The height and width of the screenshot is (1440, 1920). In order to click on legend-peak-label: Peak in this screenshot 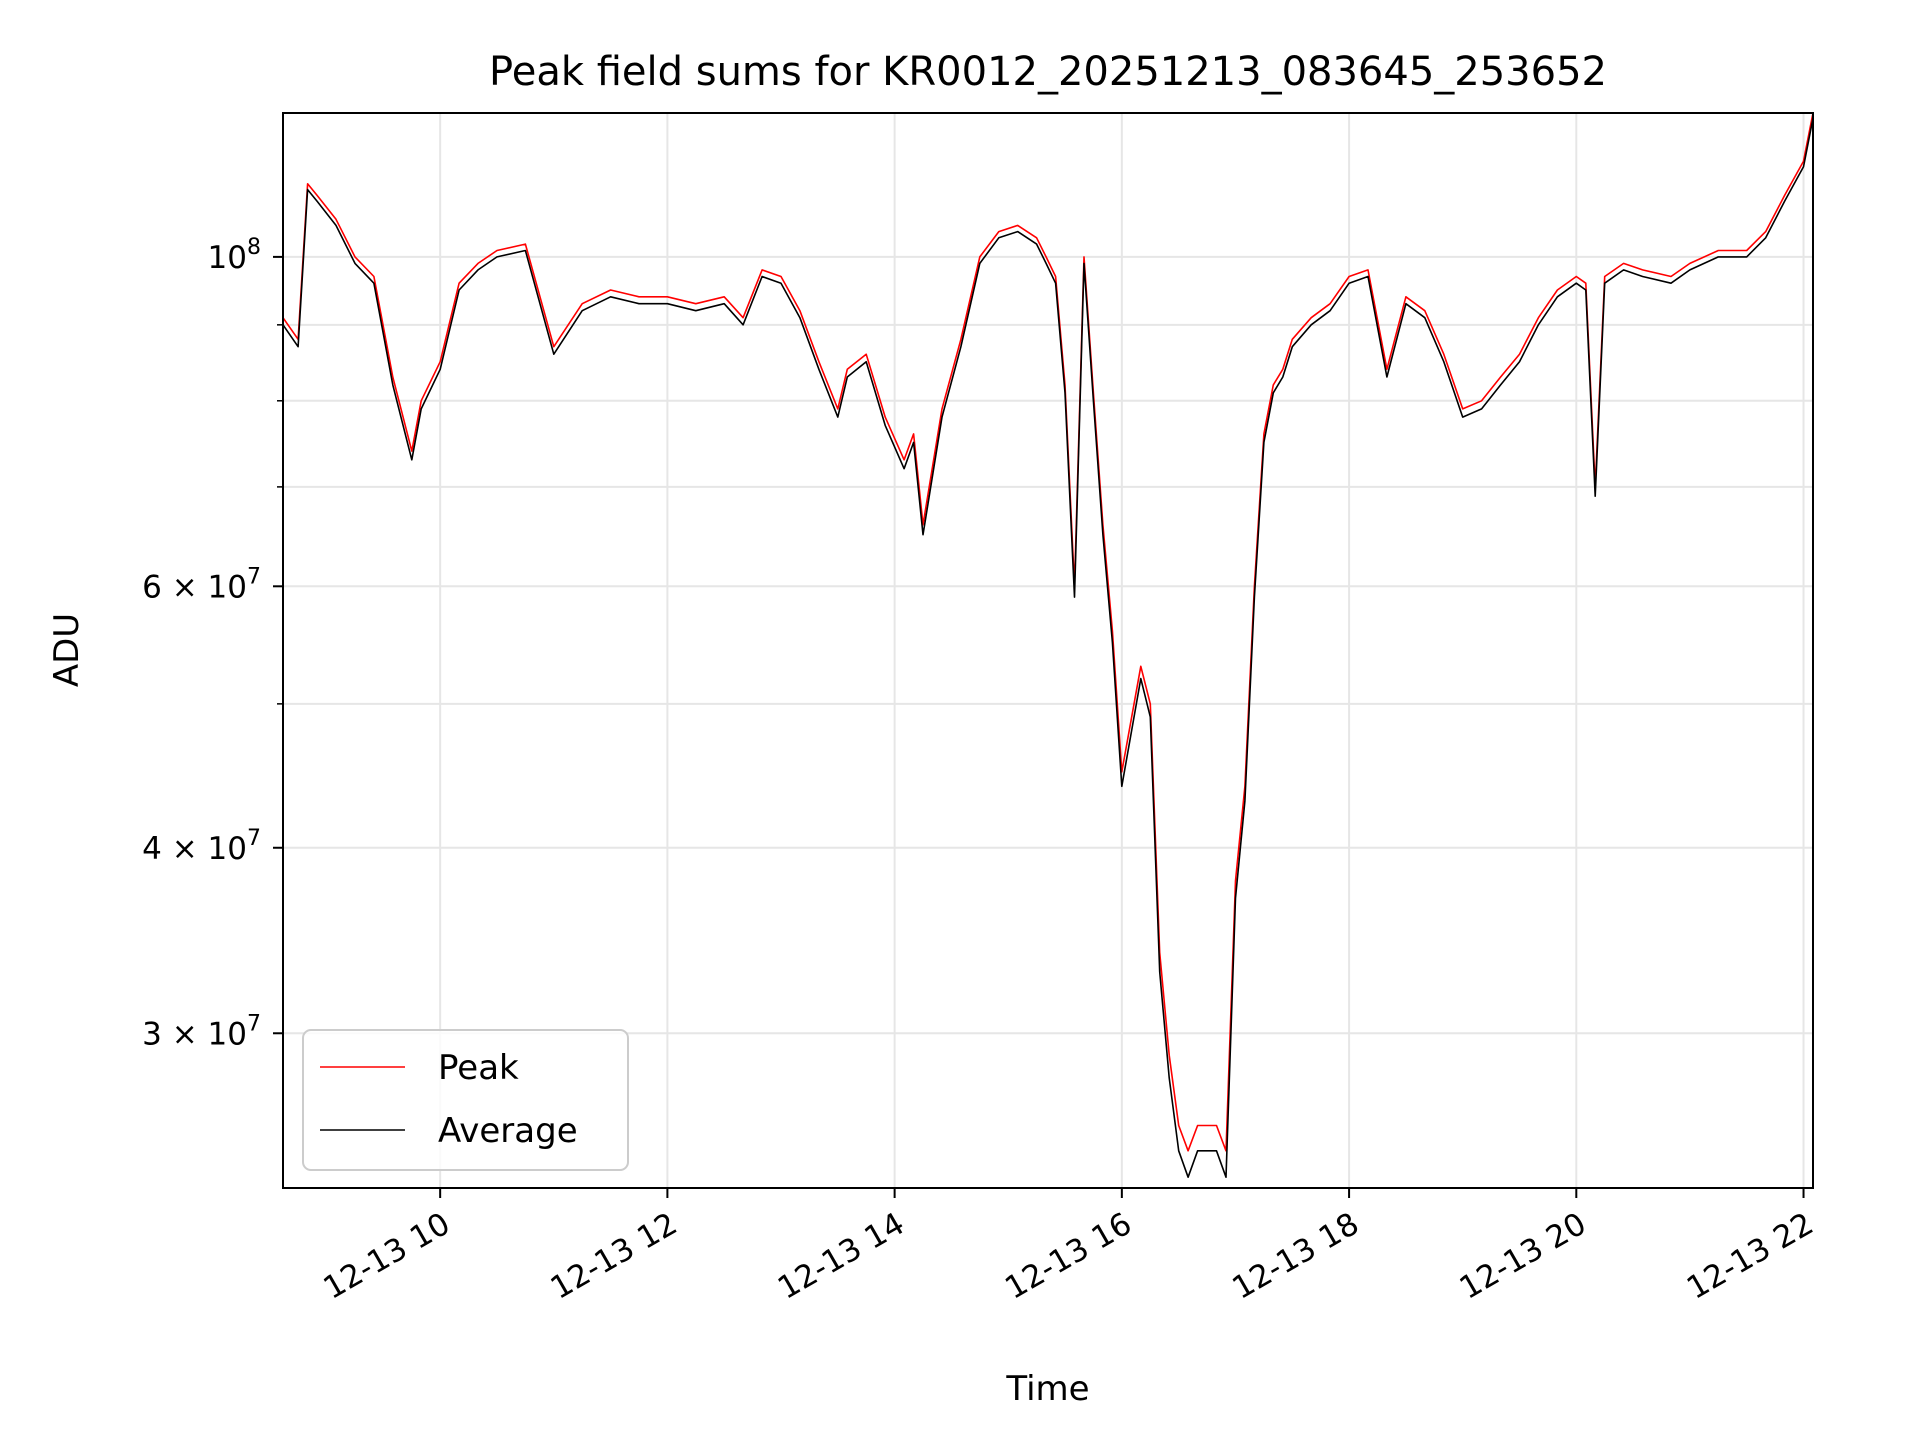, I will do `click(478, 1068)`.